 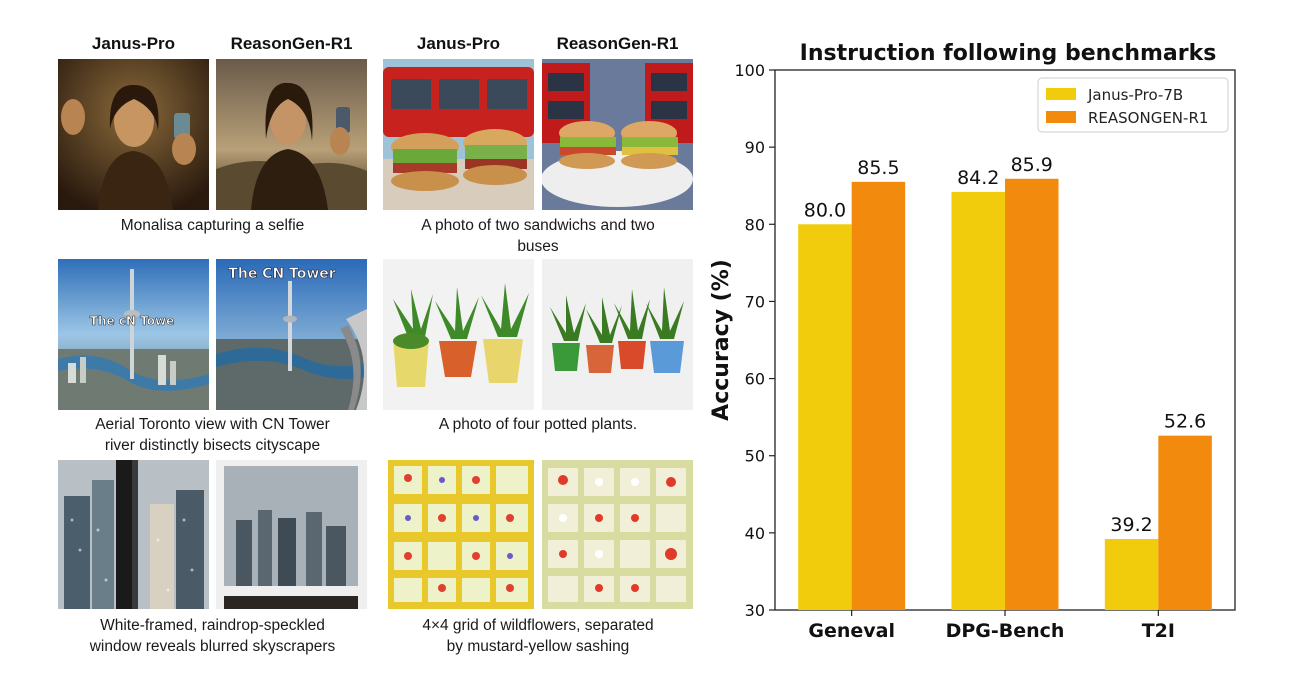 What do you see at coordinates (755, 456) in the screenshot?
I see `y-tick-label: 50` at bounding box center [755, 456].